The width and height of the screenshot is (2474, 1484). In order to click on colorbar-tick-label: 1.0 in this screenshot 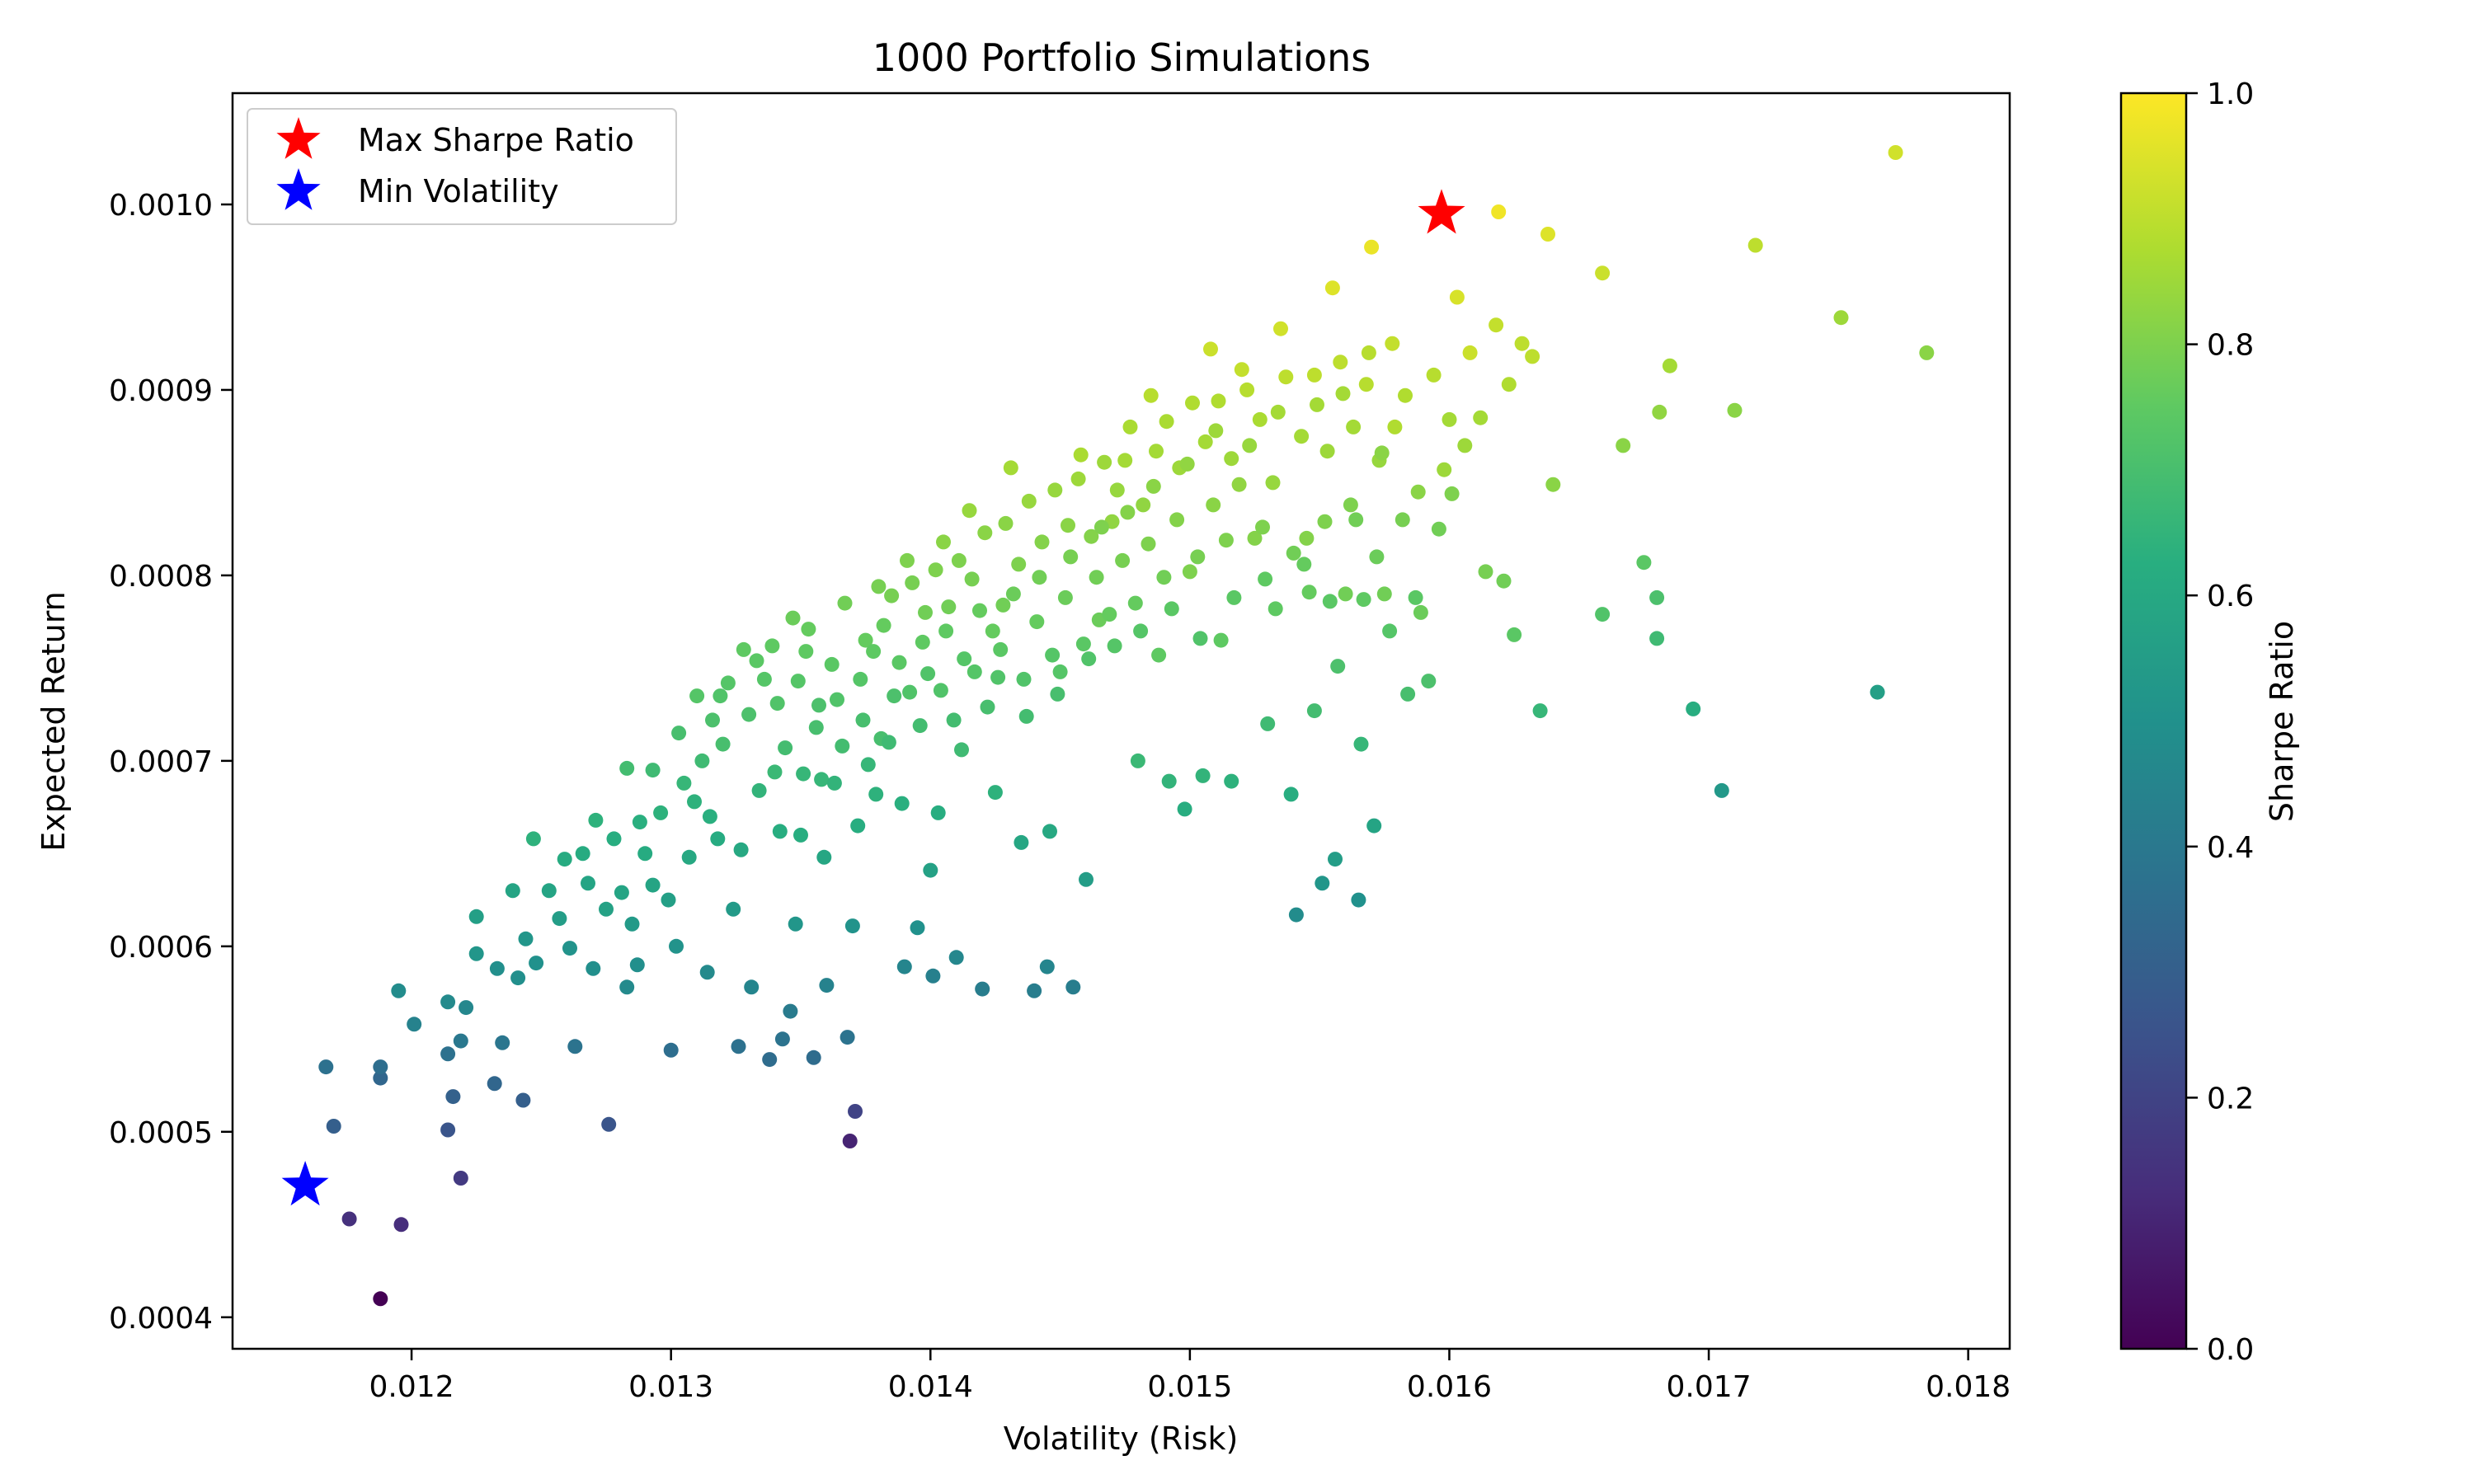, I will do `click(2230, 94)`.